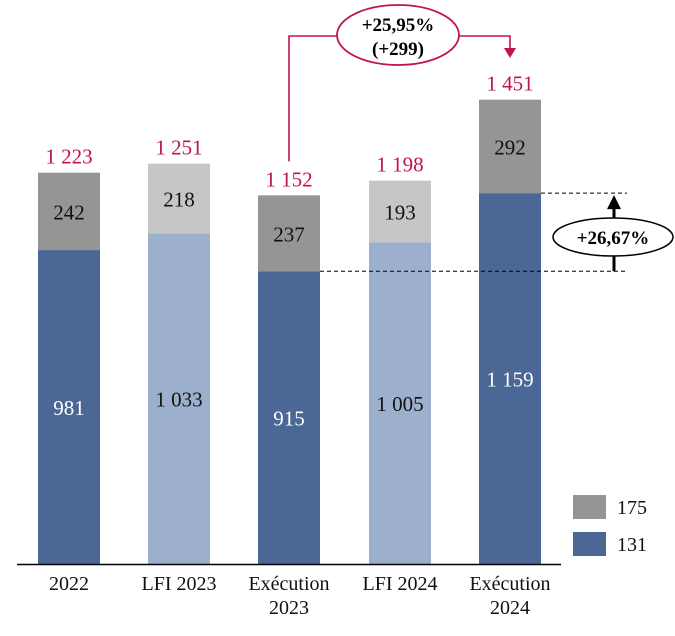 This screenshot has height=636, width=675. I want to click on bar-total-label: 1 198, so click(399, 165).